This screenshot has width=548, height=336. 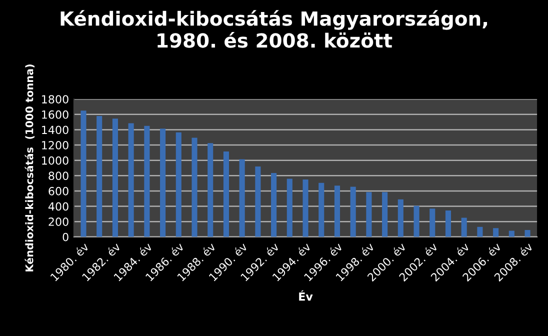 What do you see at coordinates (58, 191) in the screenshot?
I see `y-tick-label: 600` at bounding box center [58, 191].